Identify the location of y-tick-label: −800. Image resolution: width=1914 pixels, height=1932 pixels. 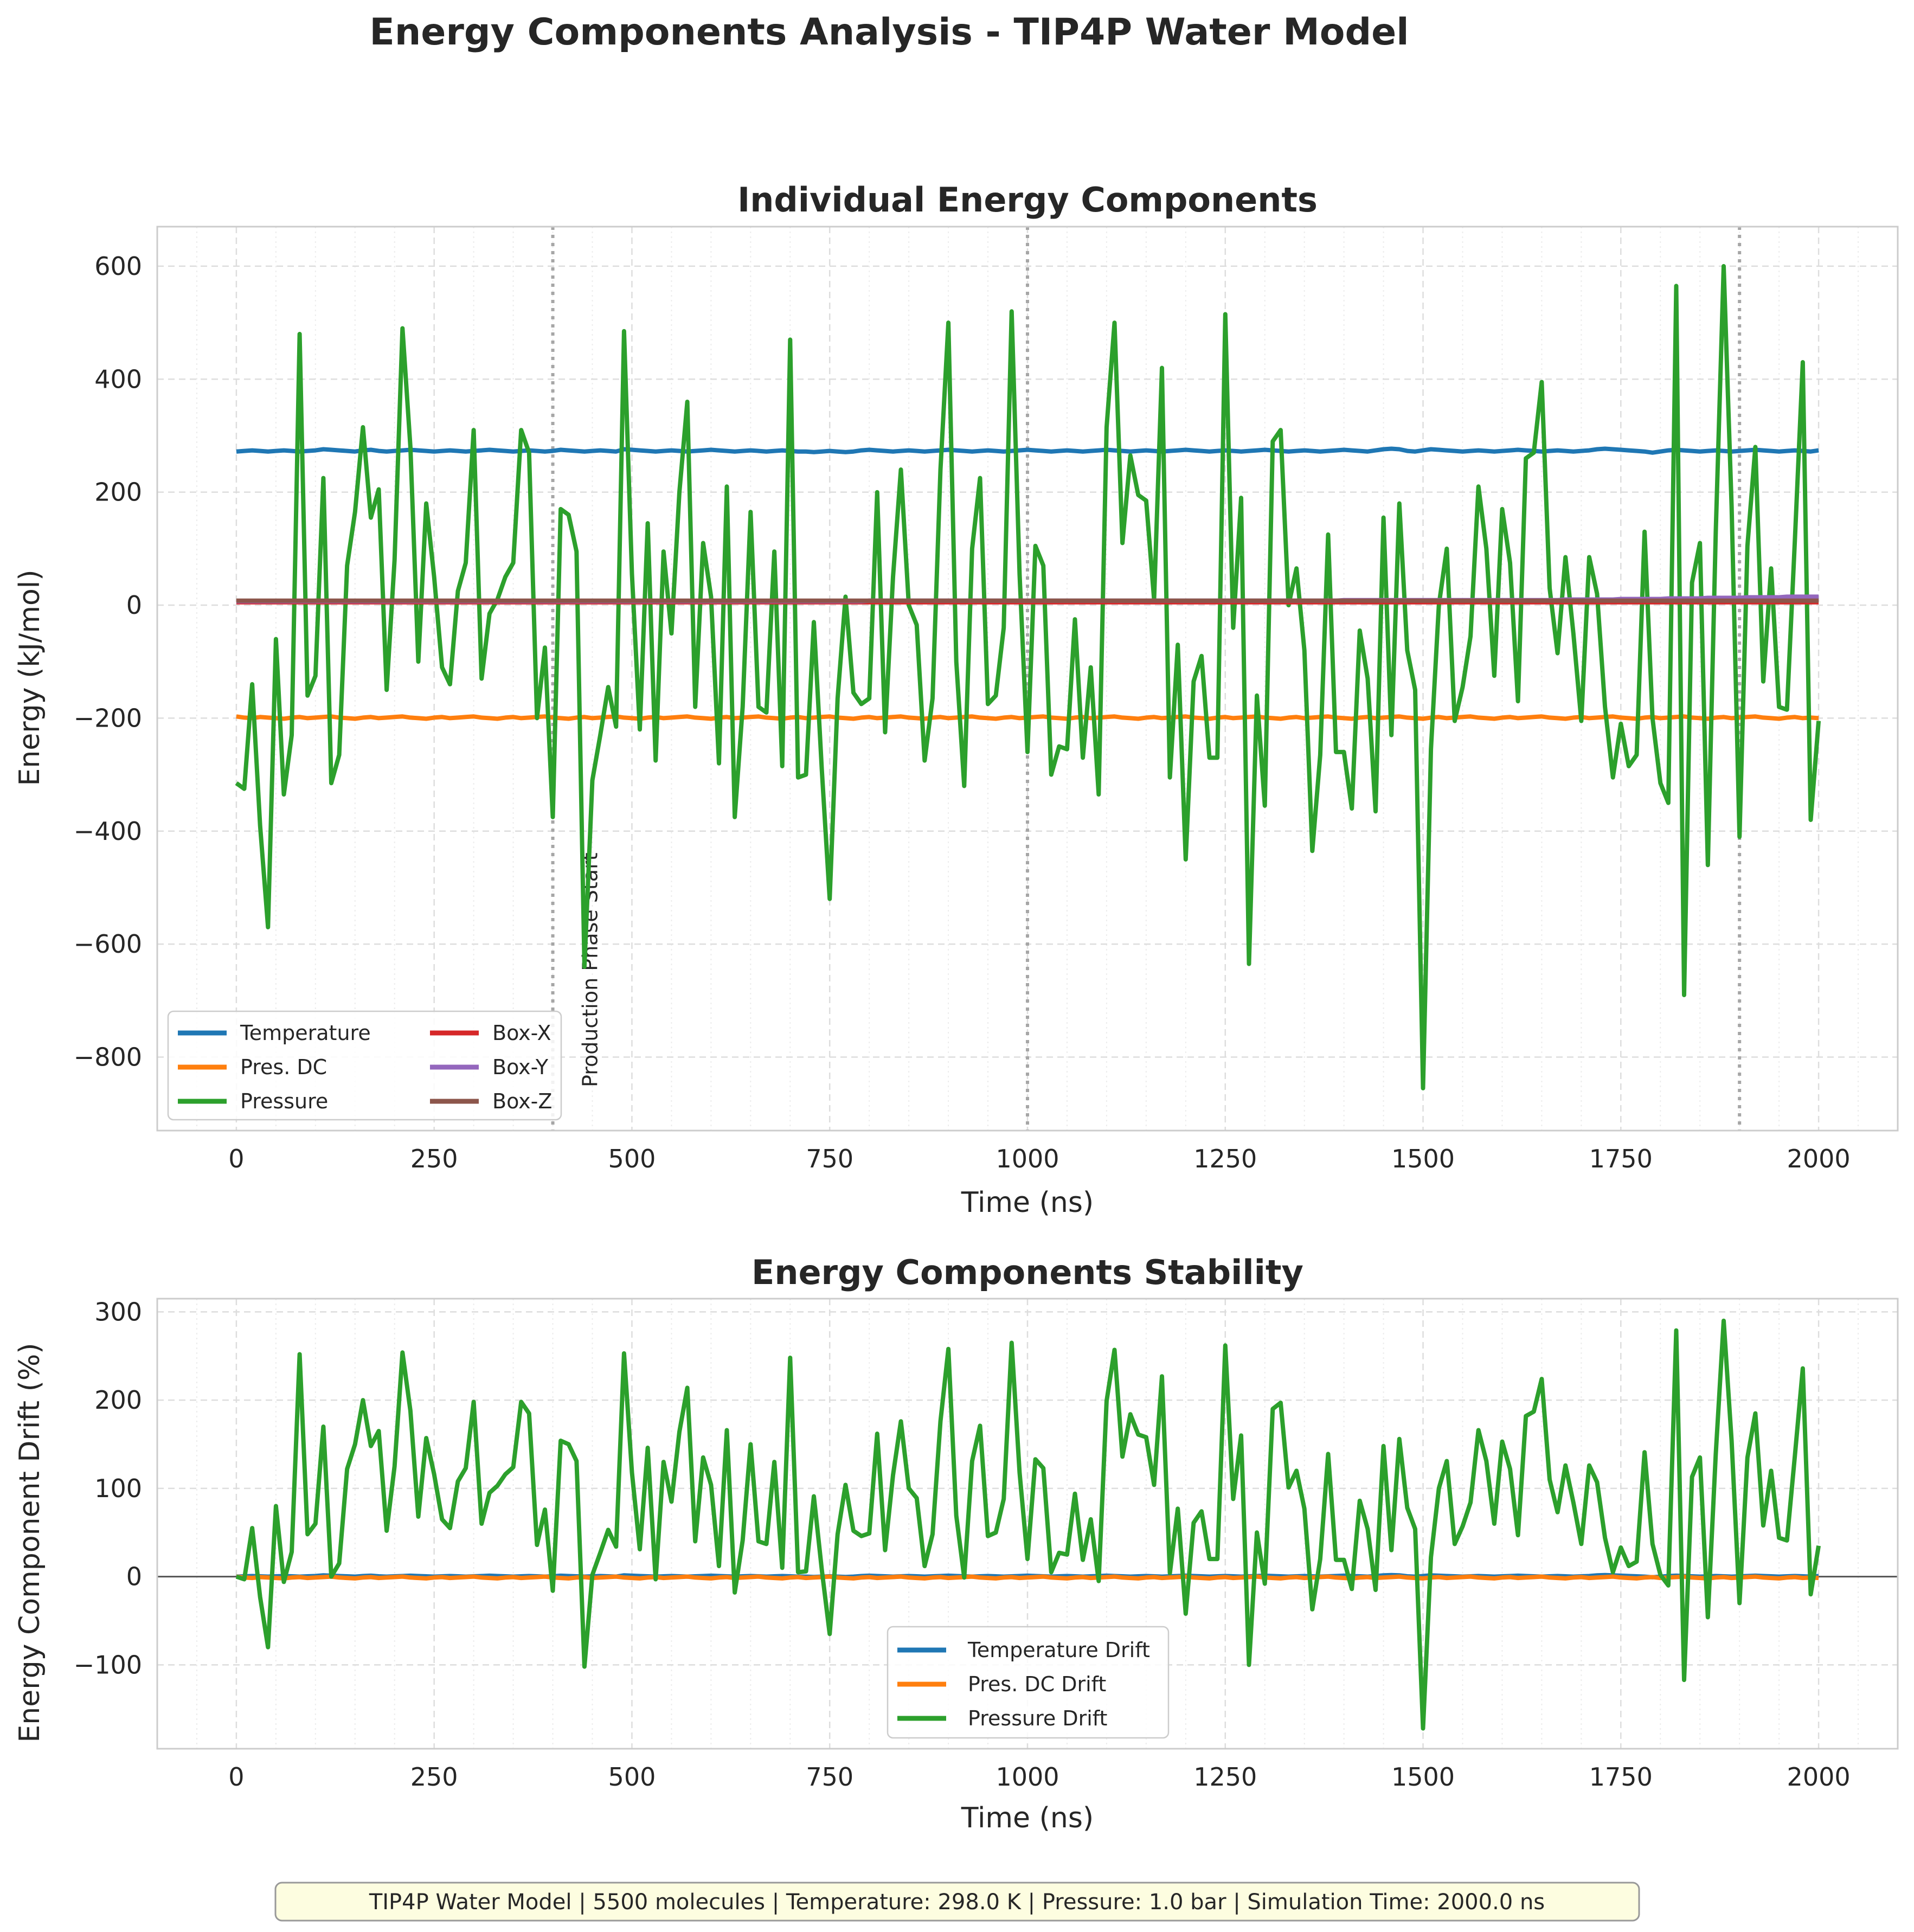
(108, 1057).